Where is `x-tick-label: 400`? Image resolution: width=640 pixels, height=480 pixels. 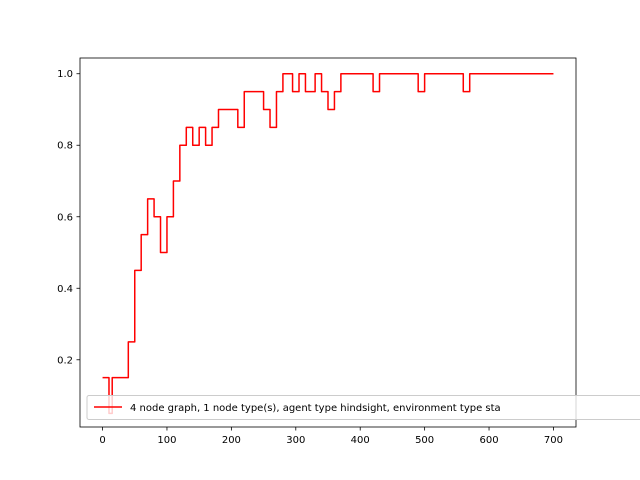 x-tick-label: 400 is located at coordinates (360, 440).